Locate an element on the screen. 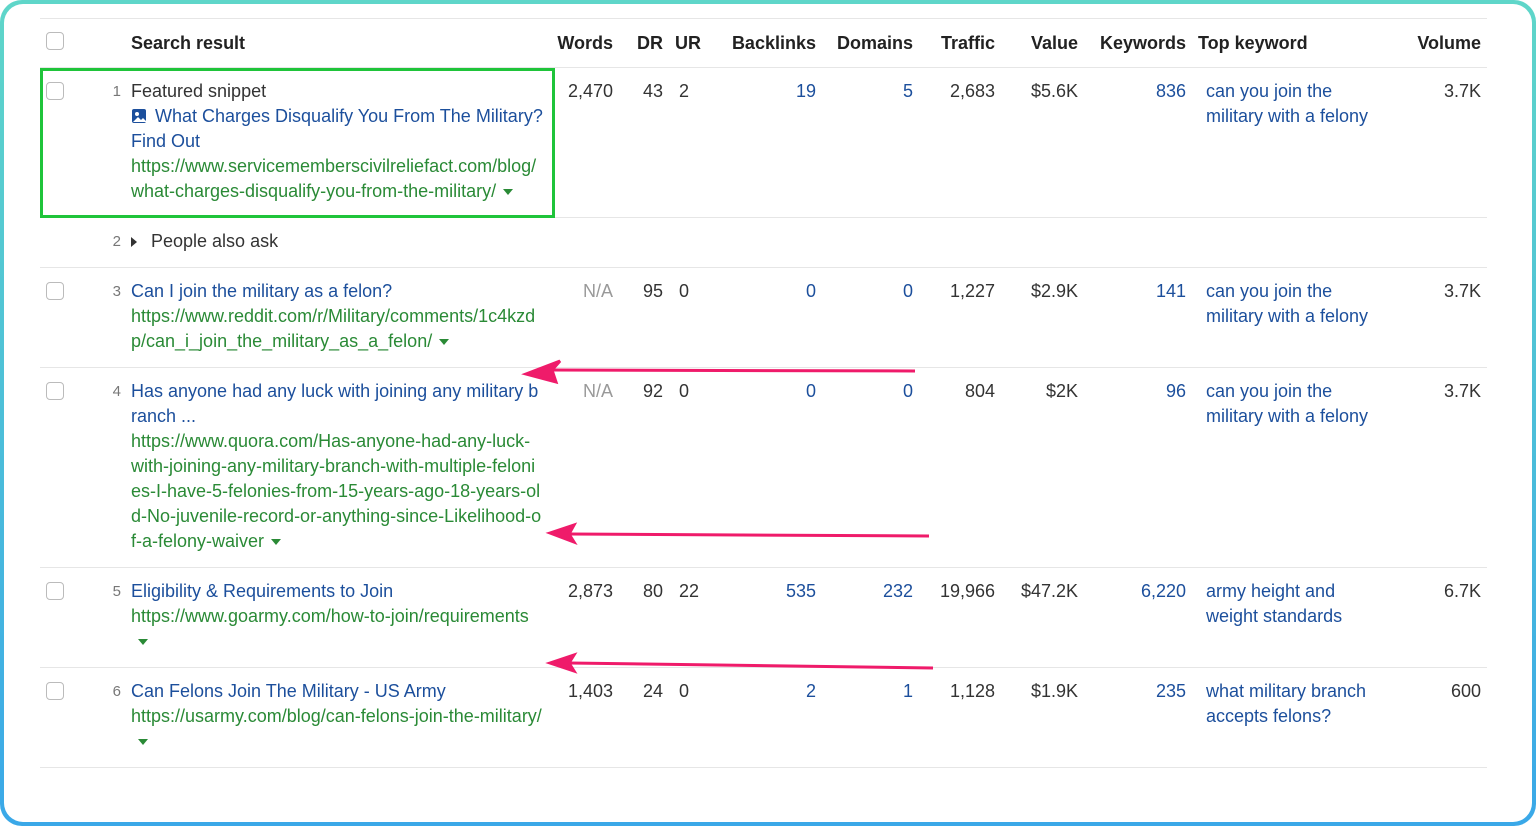 The height and width of the screenshot is (826, 1536). dr: 43 is located at coordinates (644, 142).